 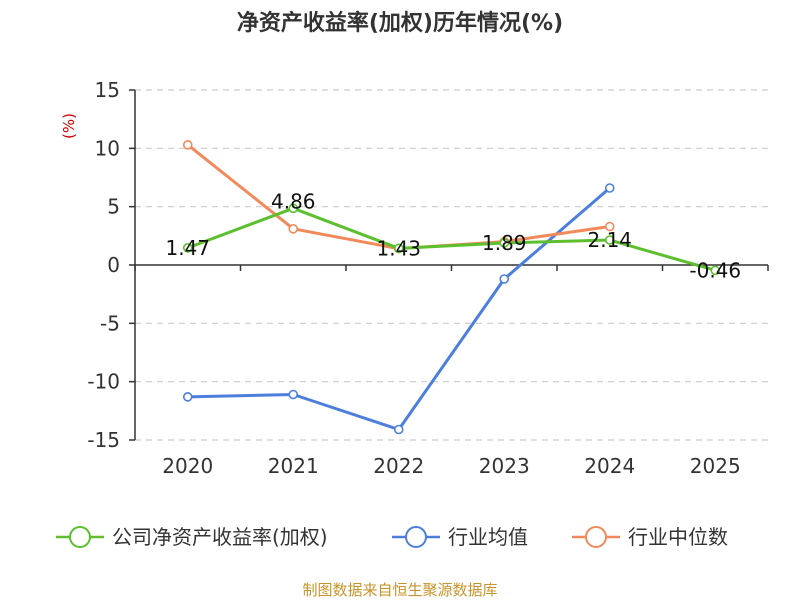 What do you see at coordinates (187, 466) in the screenshot?
I see `x-tick-label: 2020` at bounding box center [187, 466].